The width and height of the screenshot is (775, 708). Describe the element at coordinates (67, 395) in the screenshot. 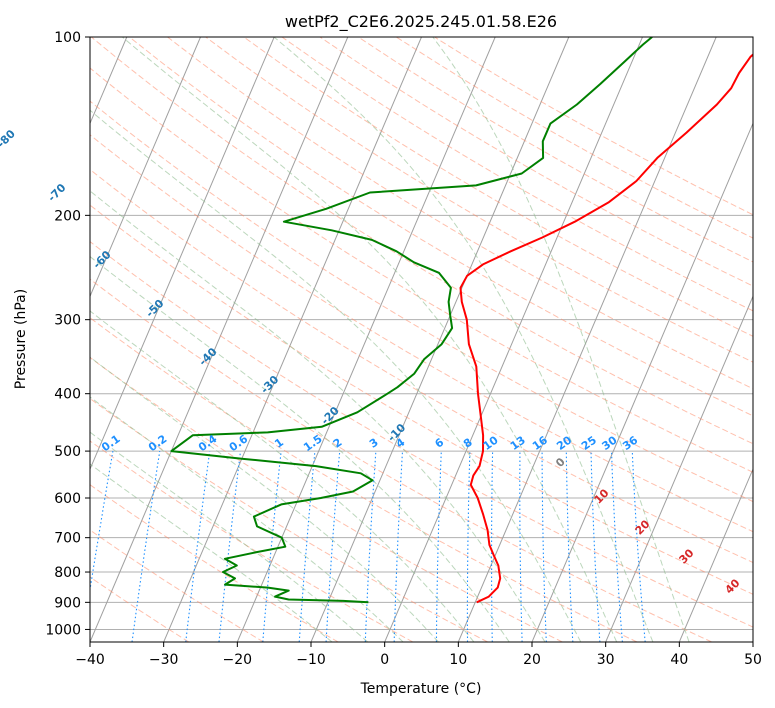

I see `y-tick-label: 400` at that location.